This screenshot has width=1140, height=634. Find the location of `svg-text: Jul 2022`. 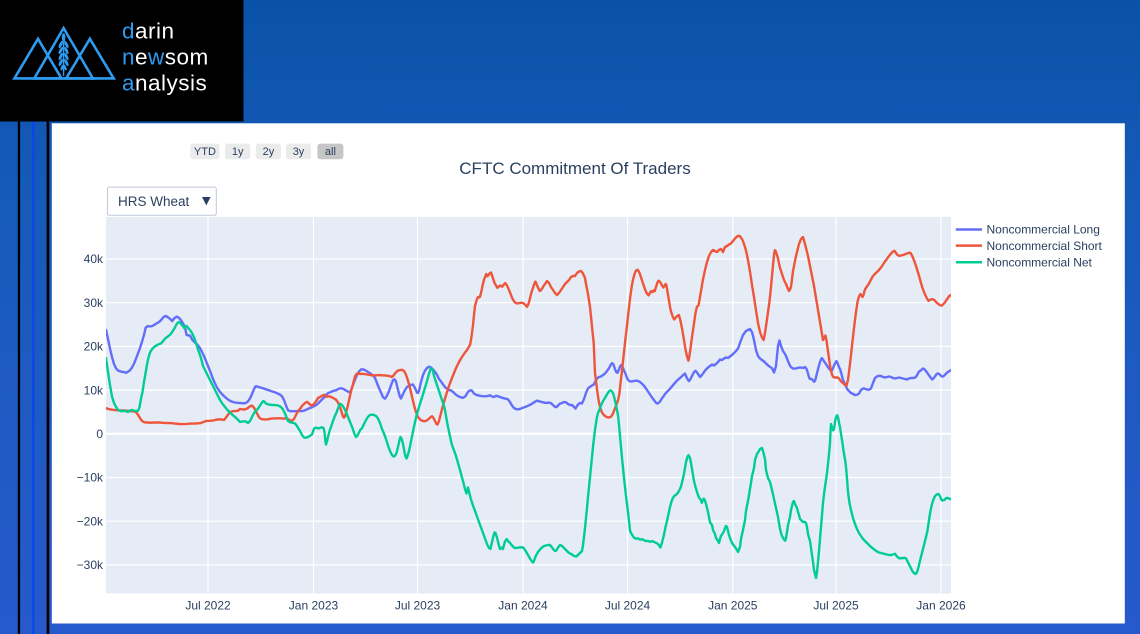

svg-text: Jul 2022 is located at coordinates (208, 606).